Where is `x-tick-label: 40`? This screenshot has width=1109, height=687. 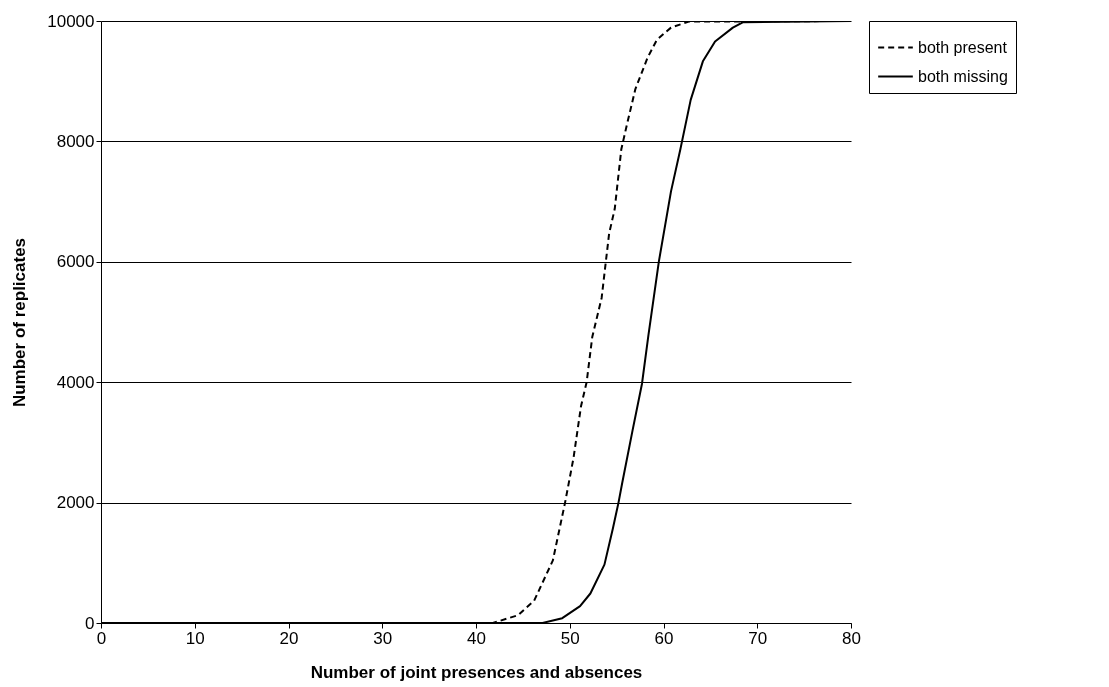
x-tick-label: 40 is located at coordinates (476, 638).